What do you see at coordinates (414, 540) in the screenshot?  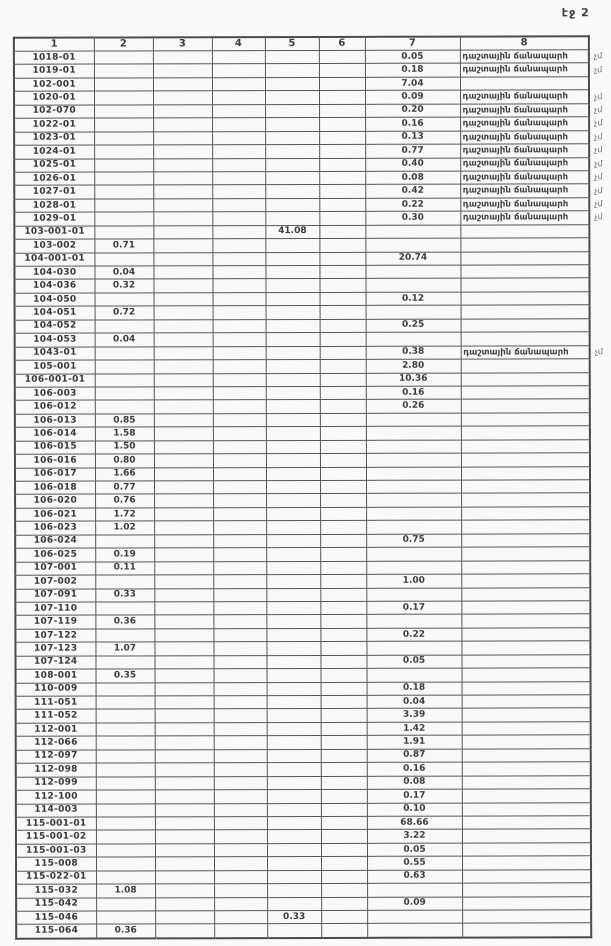 I see `value-cell: 0.75` at bounding box center [414, 540].